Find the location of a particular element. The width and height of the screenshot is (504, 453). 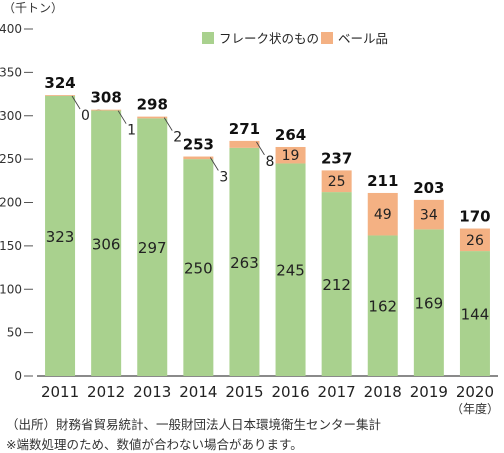

data-label-total: 170 is located at coordinates (474, 217).